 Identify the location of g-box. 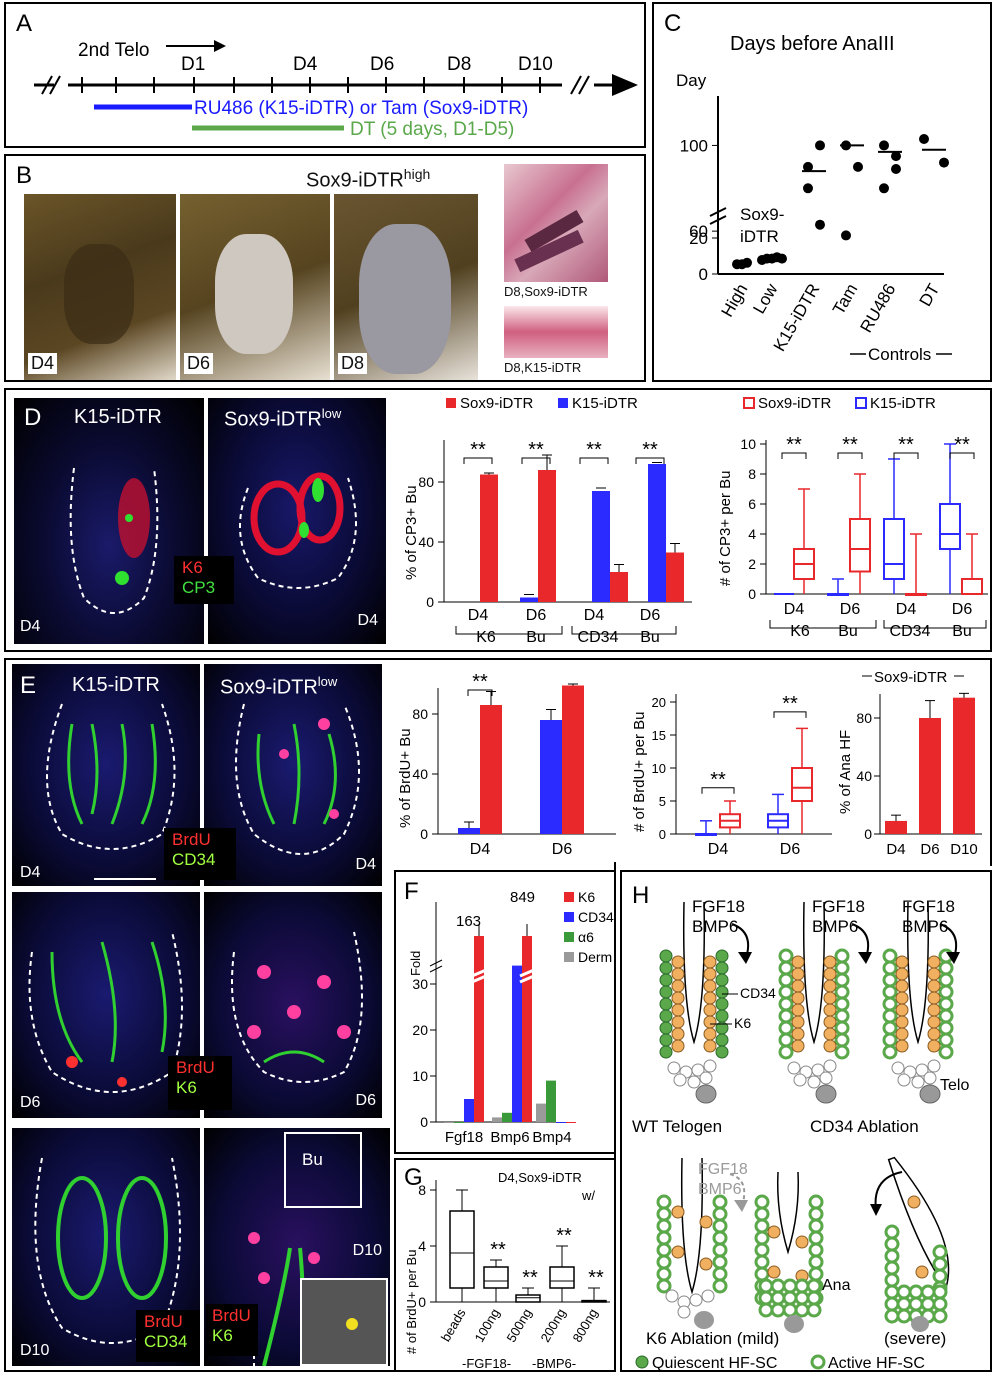
(496, 1277).